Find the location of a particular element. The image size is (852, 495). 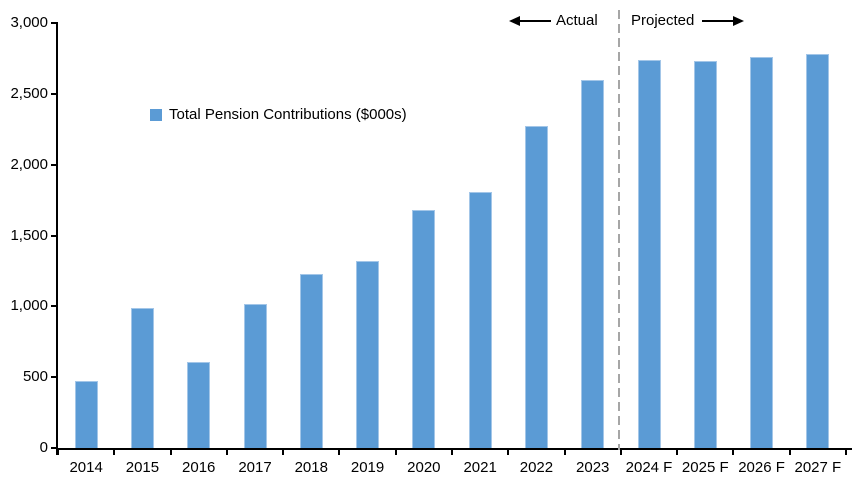

bar-2016 is located at coordinates (199, 404).